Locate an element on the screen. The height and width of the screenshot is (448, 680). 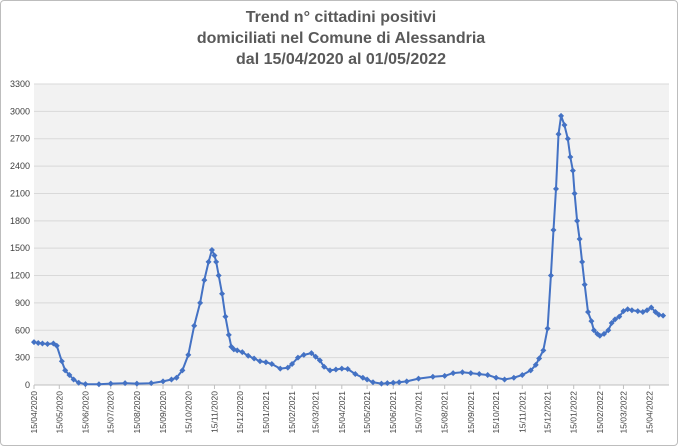
x-tick-label: 15/12/2020 is located at coordinates (240, 412).